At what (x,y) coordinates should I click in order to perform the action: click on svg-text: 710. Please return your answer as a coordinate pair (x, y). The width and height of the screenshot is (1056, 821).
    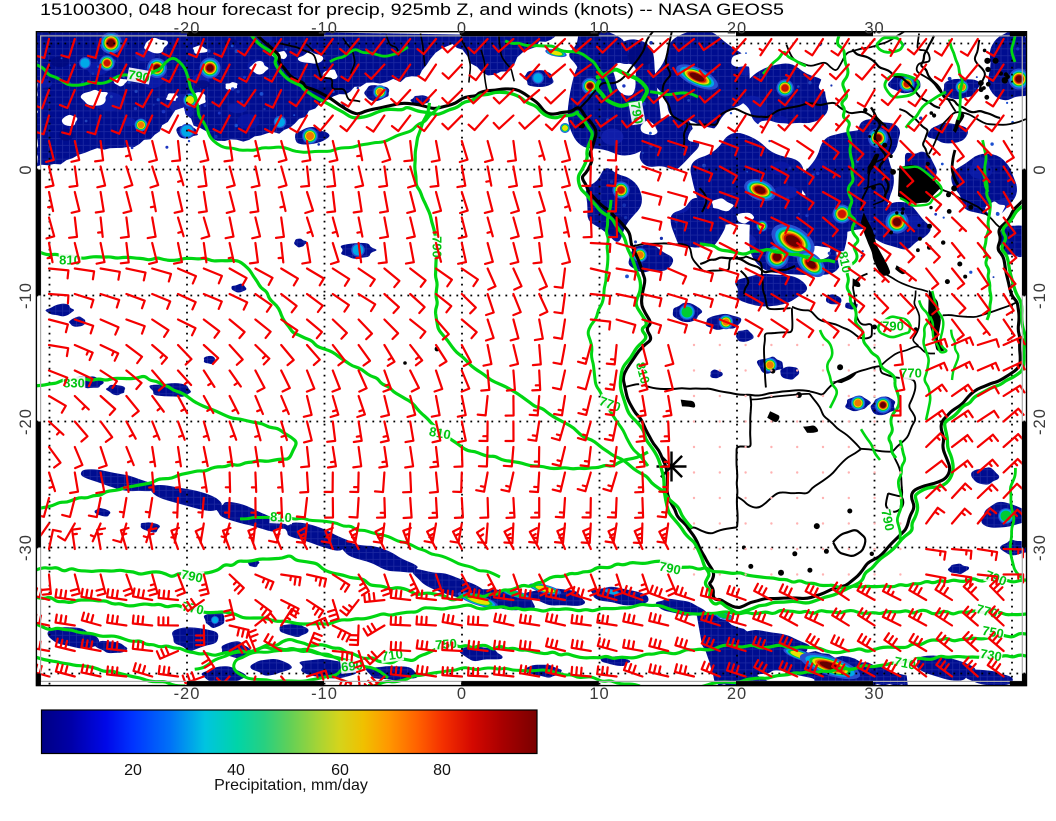
    Looking at the image, I should click on (905, 662).